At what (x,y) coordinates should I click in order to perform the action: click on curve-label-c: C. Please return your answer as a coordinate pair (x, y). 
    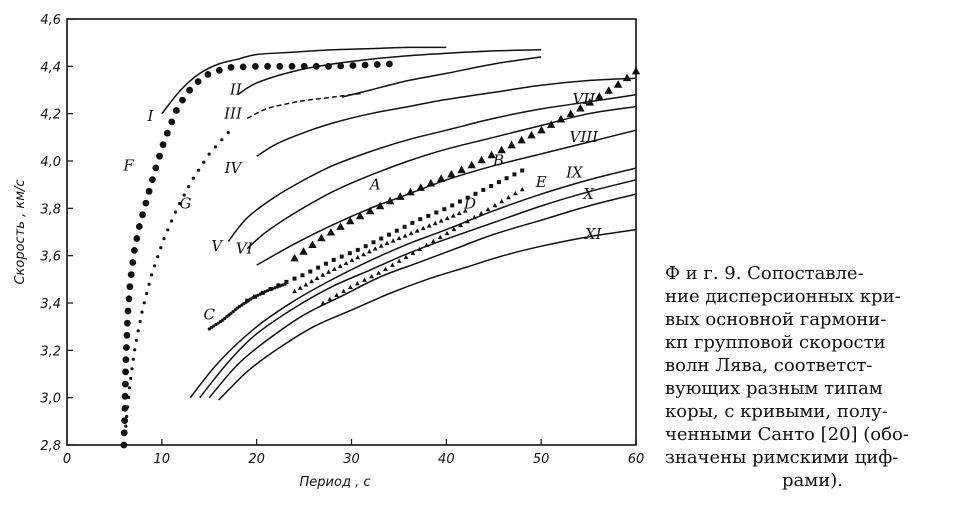
    Looking at the image, I should click on (210, 315).